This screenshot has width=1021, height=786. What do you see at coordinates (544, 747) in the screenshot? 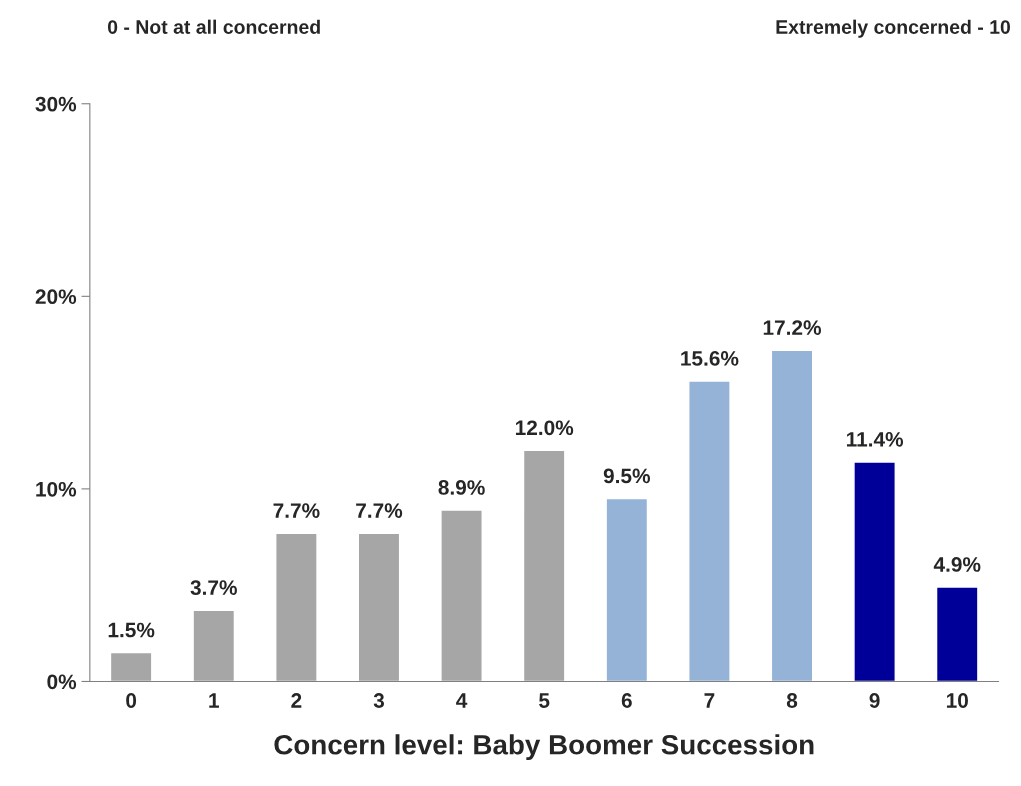
I see `x-axis-title: Concern level: Baby Boomer Succession` at bounding box center [544, 747].